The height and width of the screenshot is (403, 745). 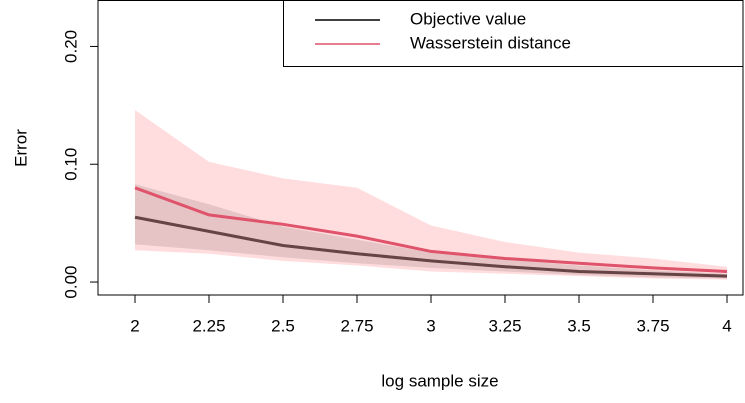 I want to click on x-tick-label: 2, so click(x=134, y=325).